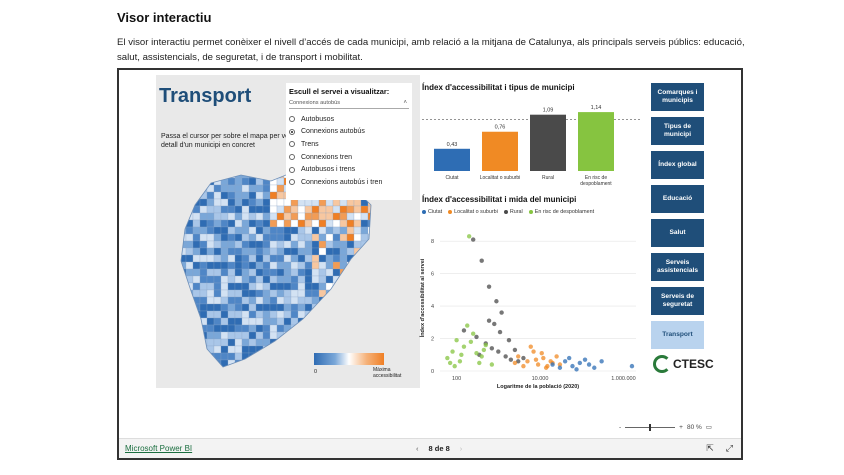  Describe the element at coordinates (350, 144) in the screenshot. I see `slicer-option-trens: Trens` at that location.